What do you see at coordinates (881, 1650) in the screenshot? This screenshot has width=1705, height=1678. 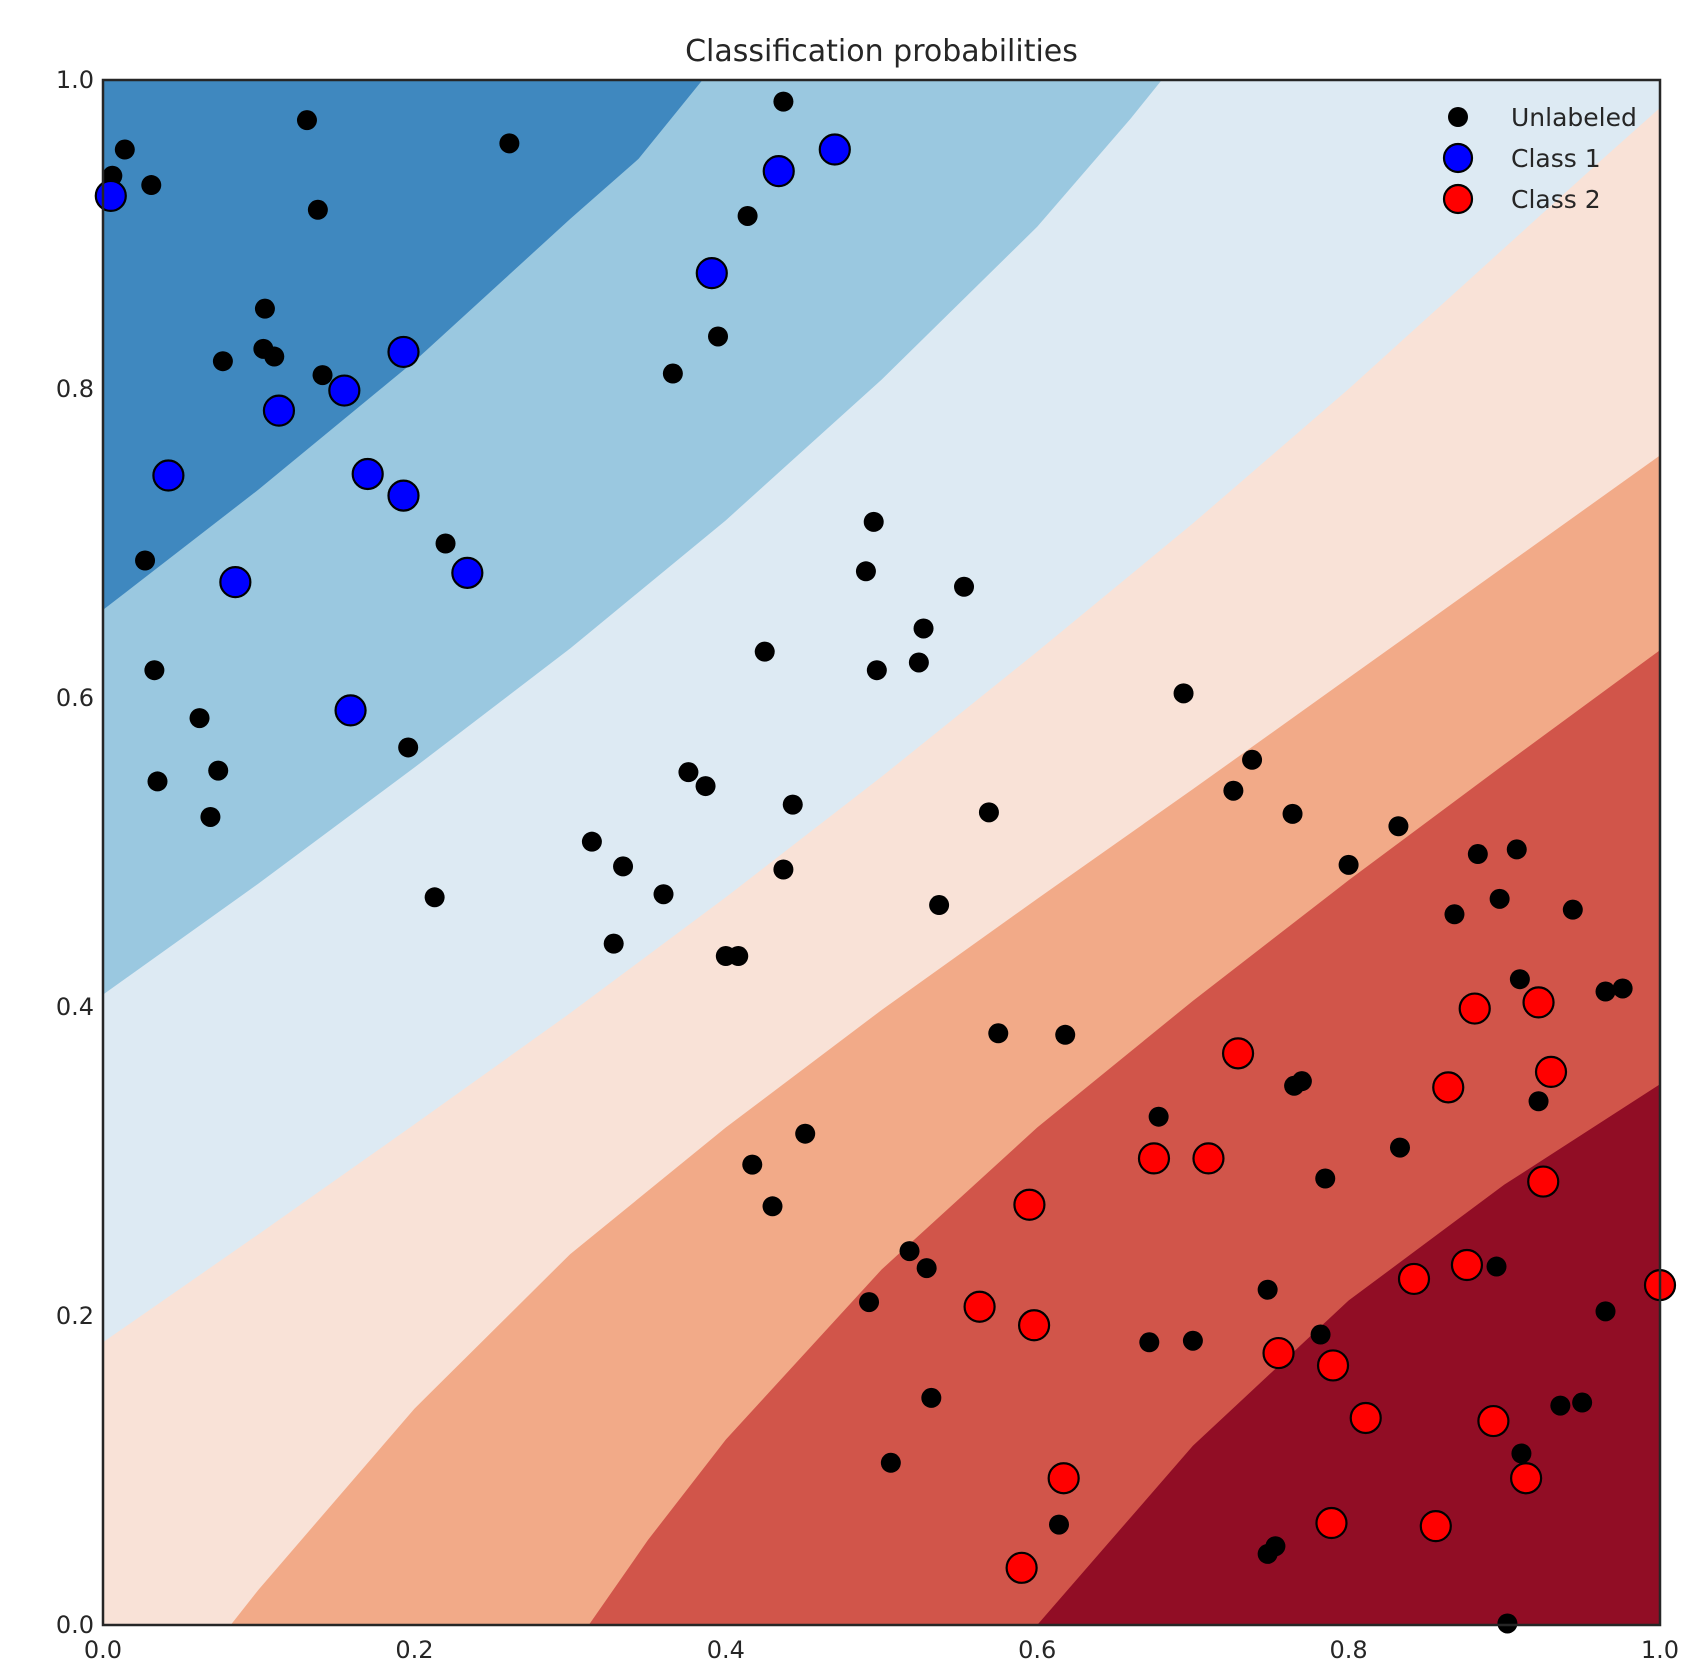 I see `x-axis-ticks: 0.0 0.2 0.4 0.6 0.8 1.0` at bounding box center [881, 1650].